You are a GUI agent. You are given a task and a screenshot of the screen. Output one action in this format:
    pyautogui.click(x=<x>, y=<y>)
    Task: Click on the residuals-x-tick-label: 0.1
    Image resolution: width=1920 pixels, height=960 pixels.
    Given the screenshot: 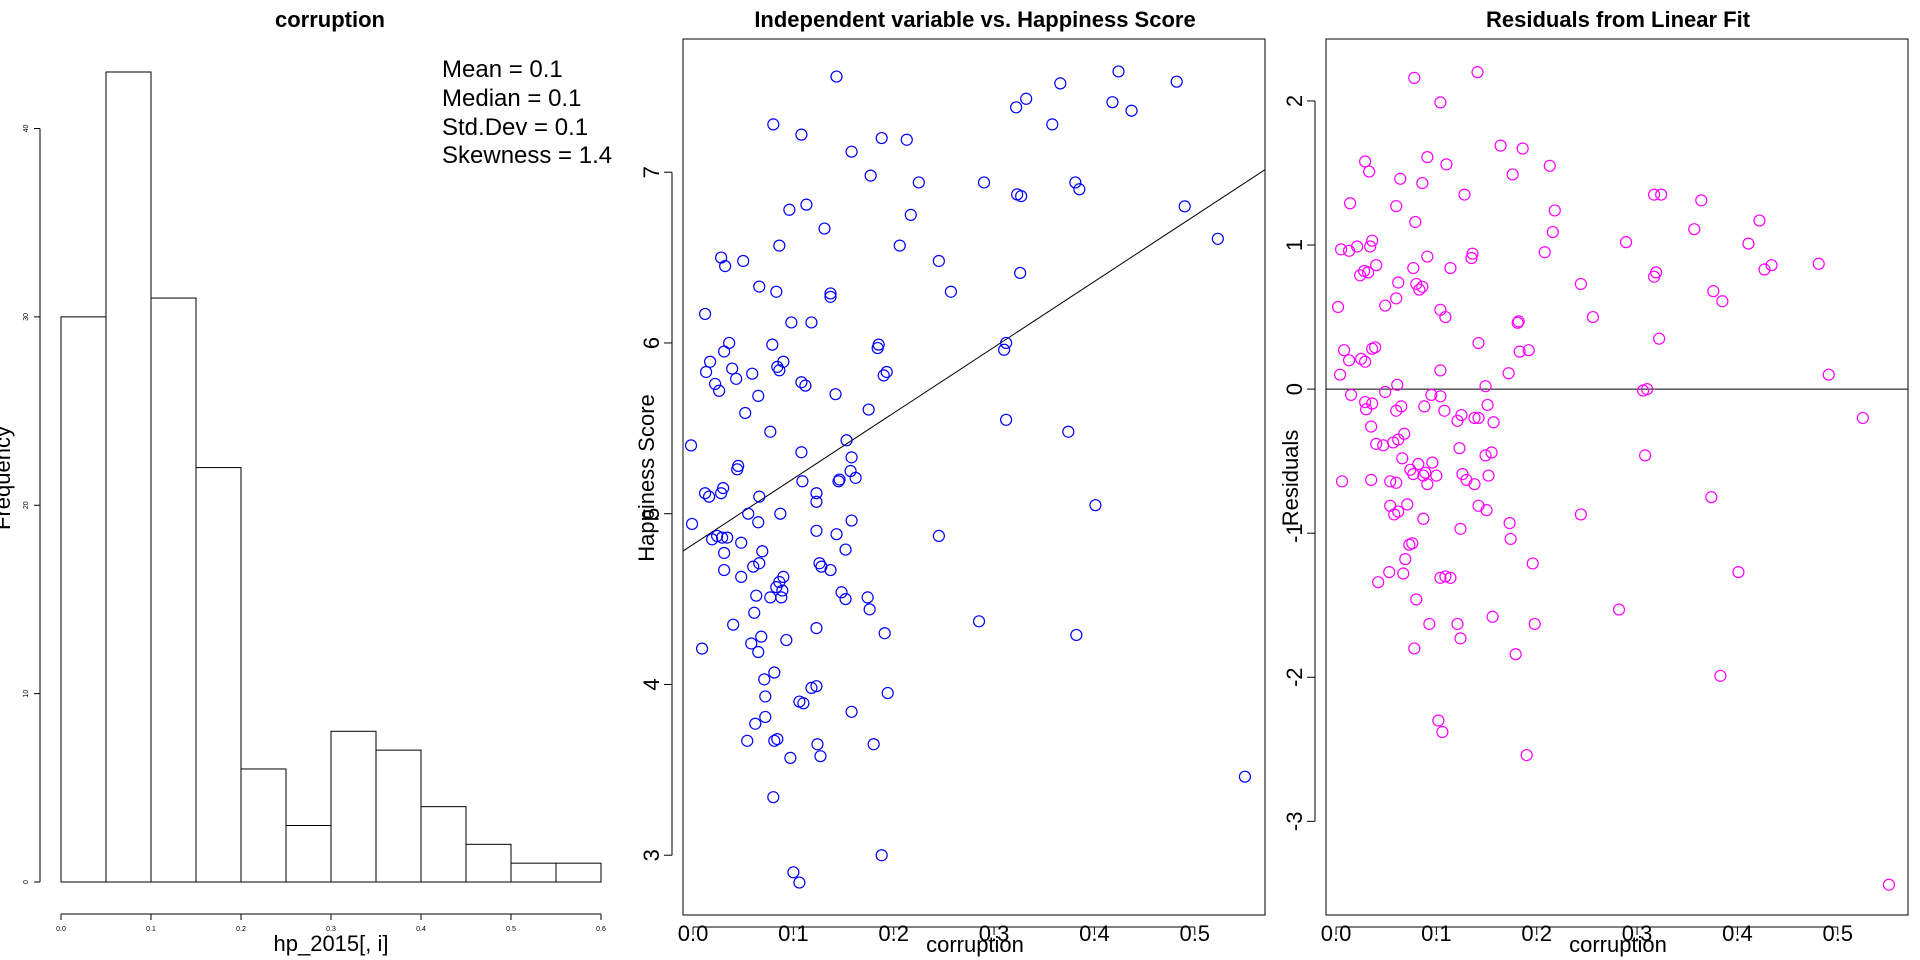 What is the action you would take?
    pyautogui.click(x=1436, y=933)
    